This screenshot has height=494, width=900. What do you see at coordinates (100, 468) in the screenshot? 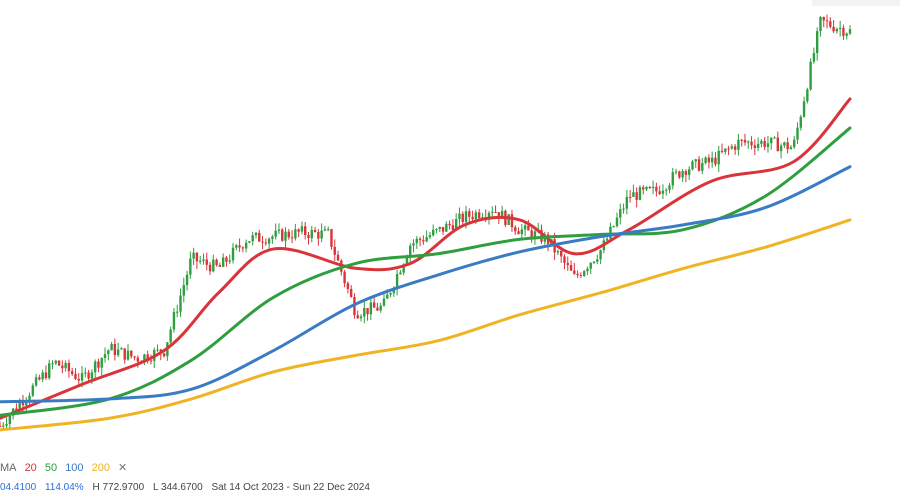
I see `ma-200-label: 200` at bounding box center [100, 468].